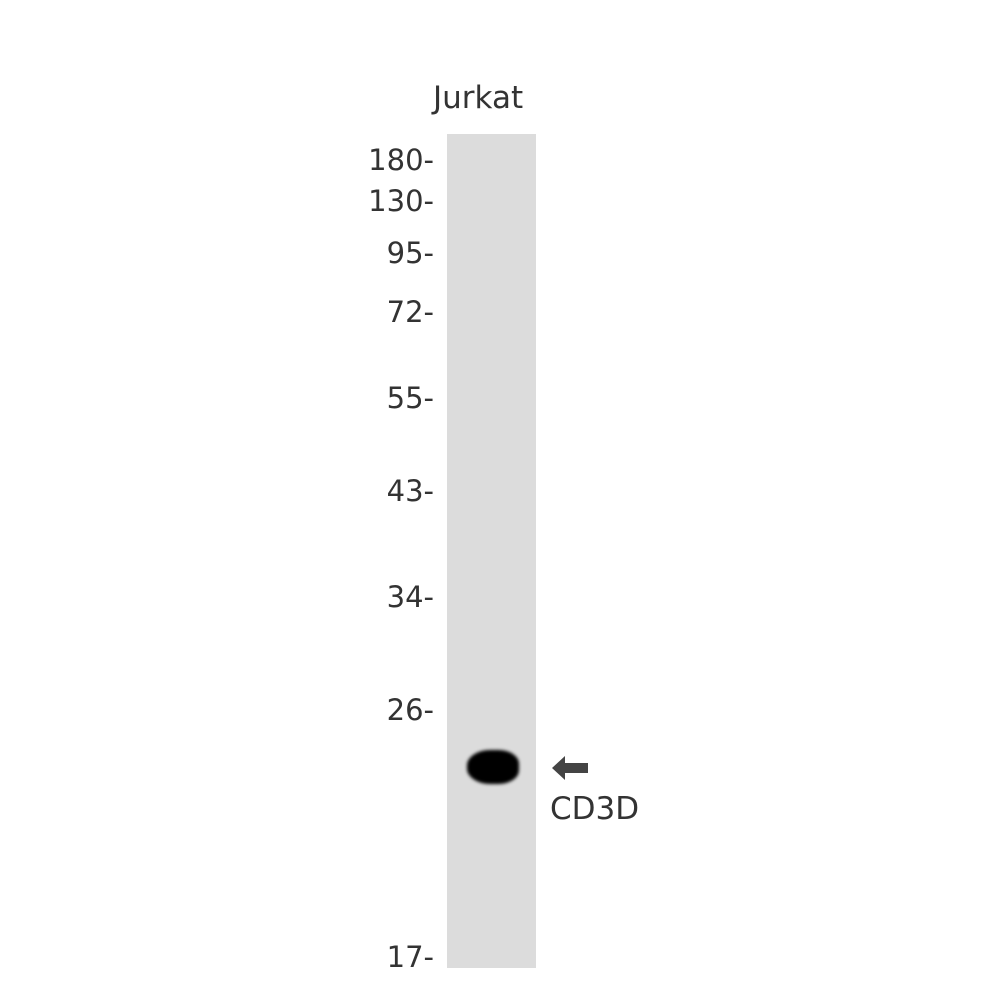 The width and height of the screenshot is (1000, 1000). Describe the element at coordinates (478, 98) in the screenshot. I see `lane-label: Jurkat` at that location.